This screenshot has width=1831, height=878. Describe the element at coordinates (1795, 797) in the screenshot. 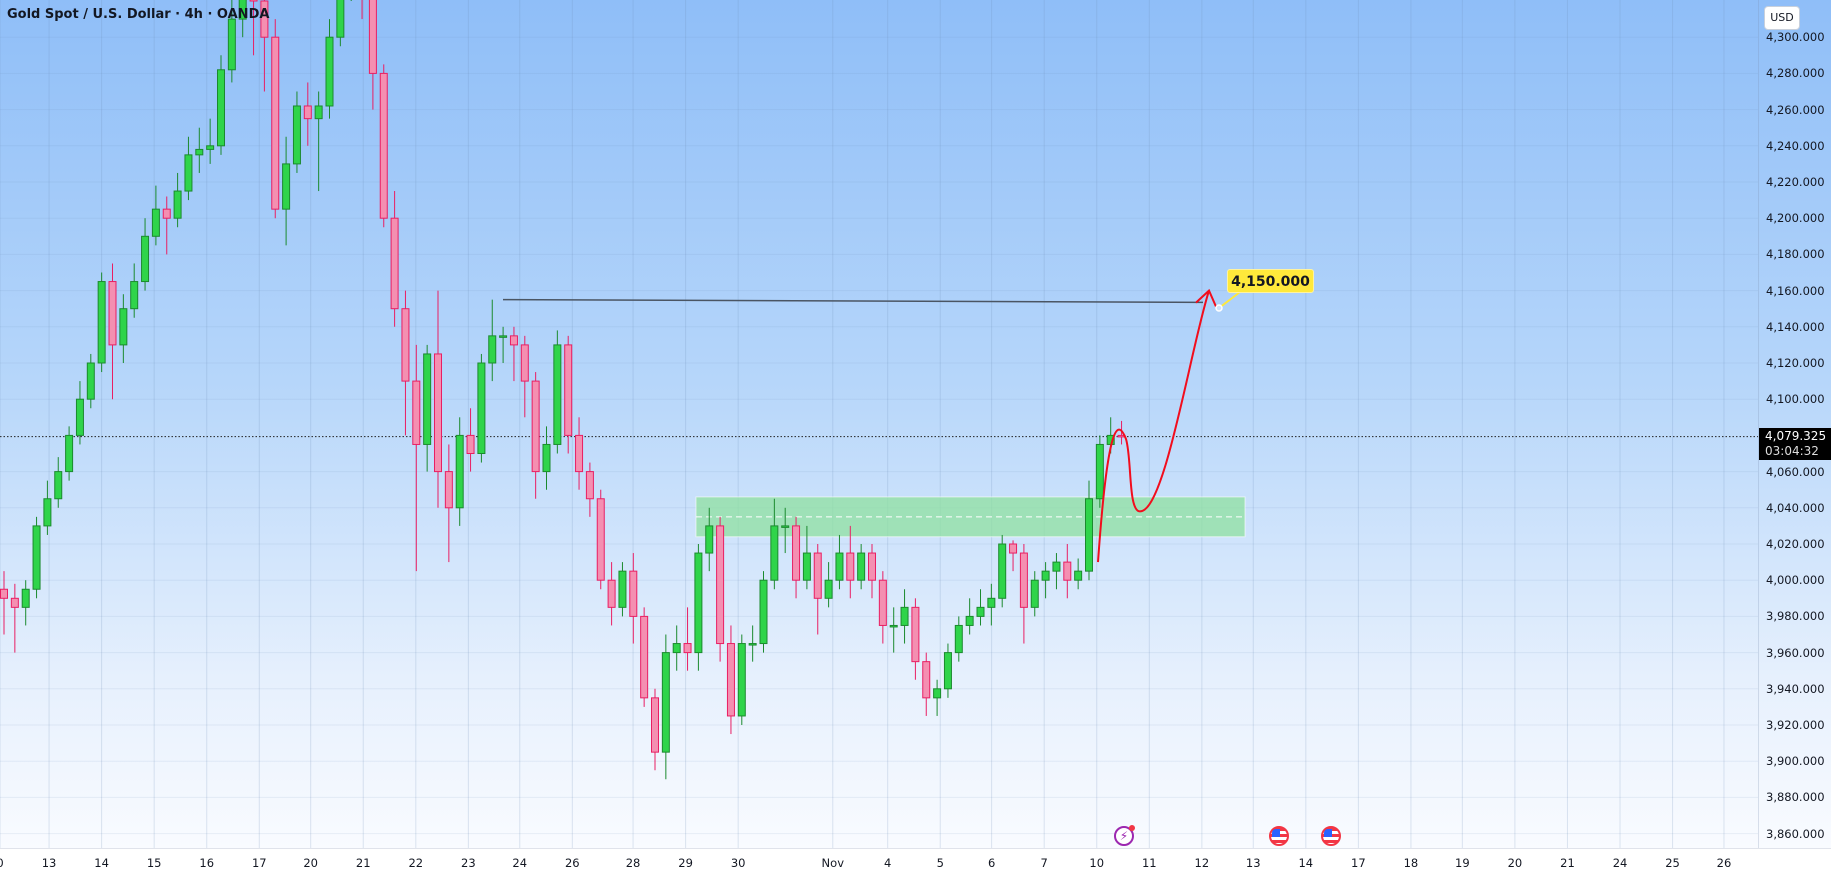

I see `price-tick-label: 3,880.000` at that location.